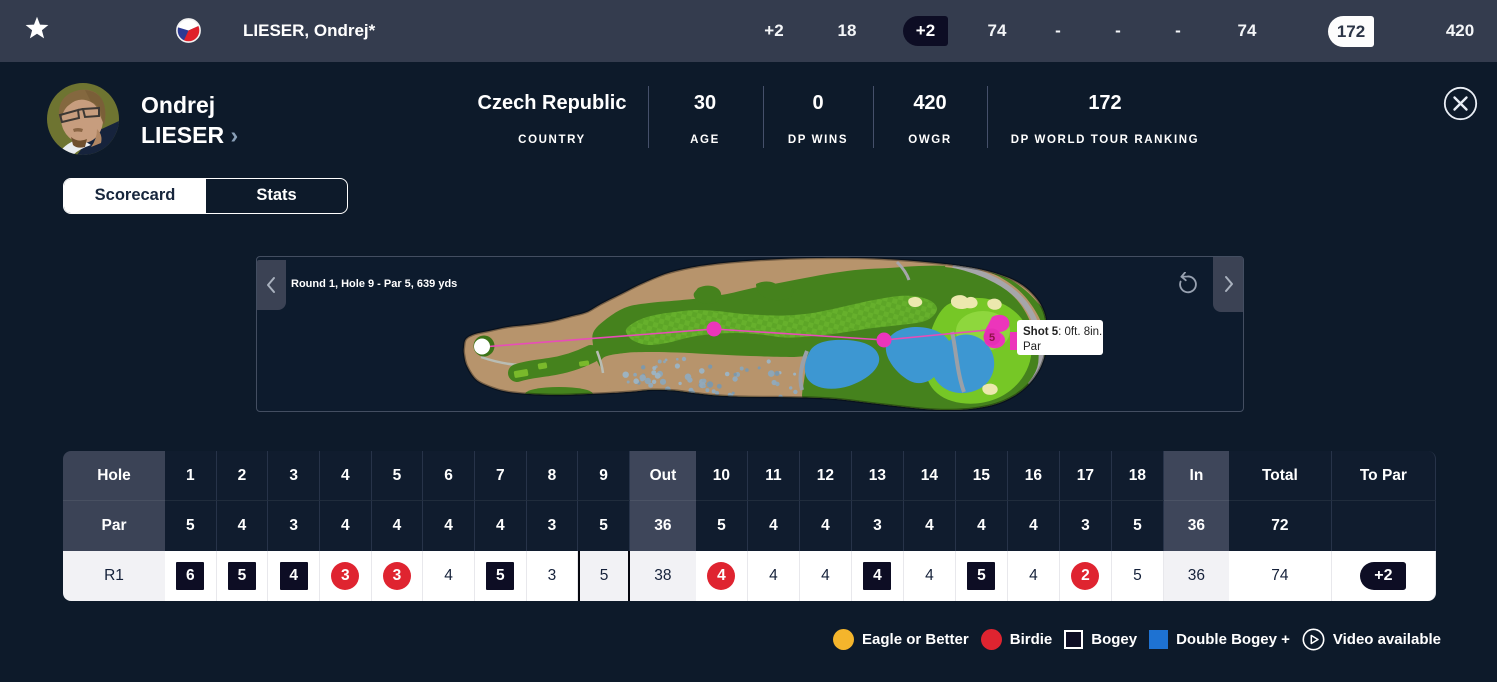 The image size is (1497, 682). What do you see at coordinates (1062, 332) in the screenshot?
I see `svg-text: Shot 5: 0ft. 8in.` at bounding box center [1062, 332].